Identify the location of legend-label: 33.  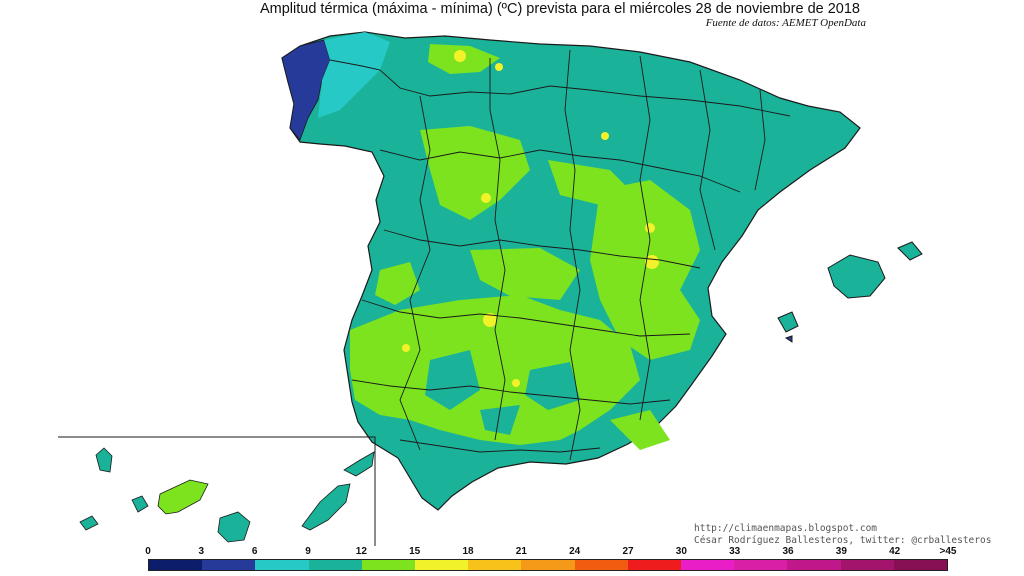
(735, 551).